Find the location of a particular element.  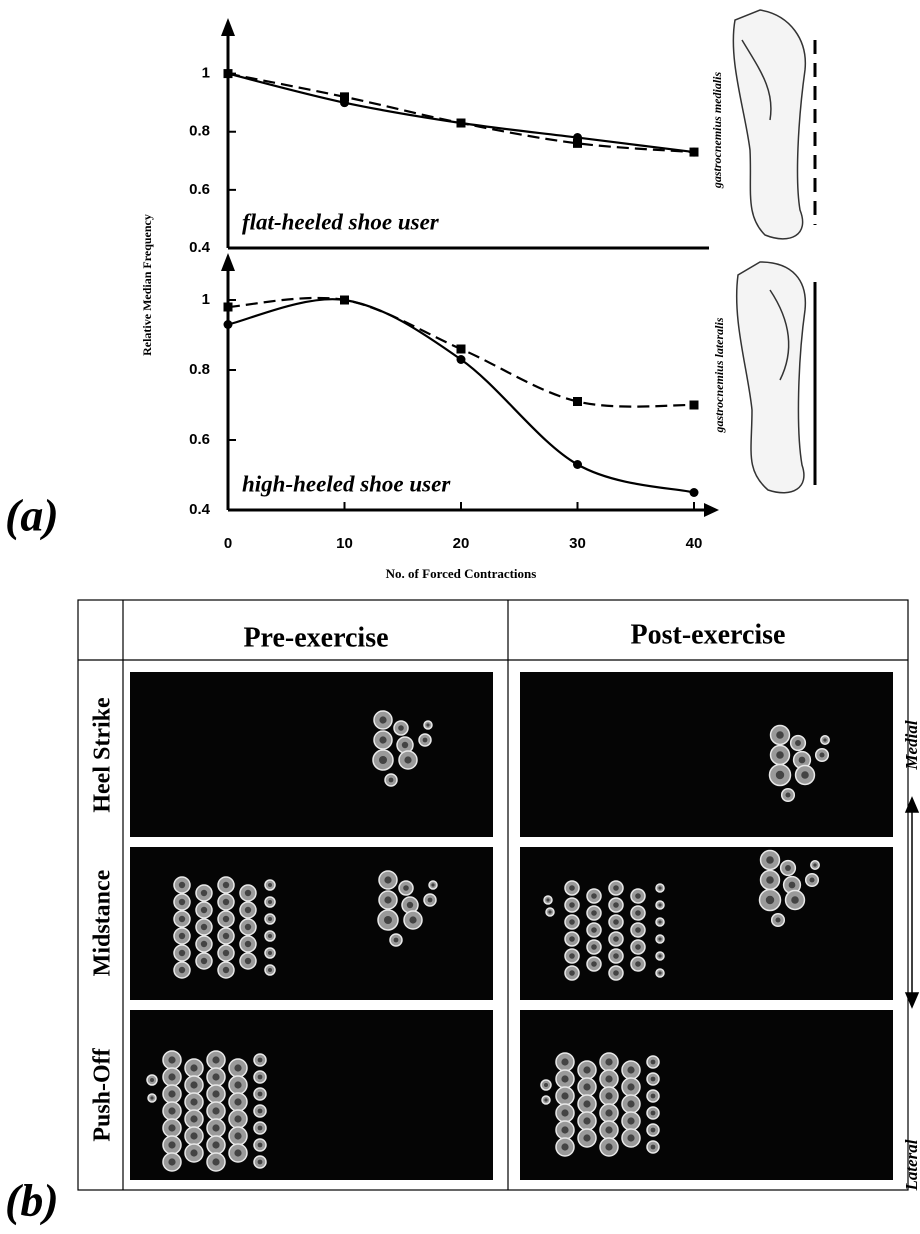

y-tick-label: 0.8 is located at coordinates (199, 131).